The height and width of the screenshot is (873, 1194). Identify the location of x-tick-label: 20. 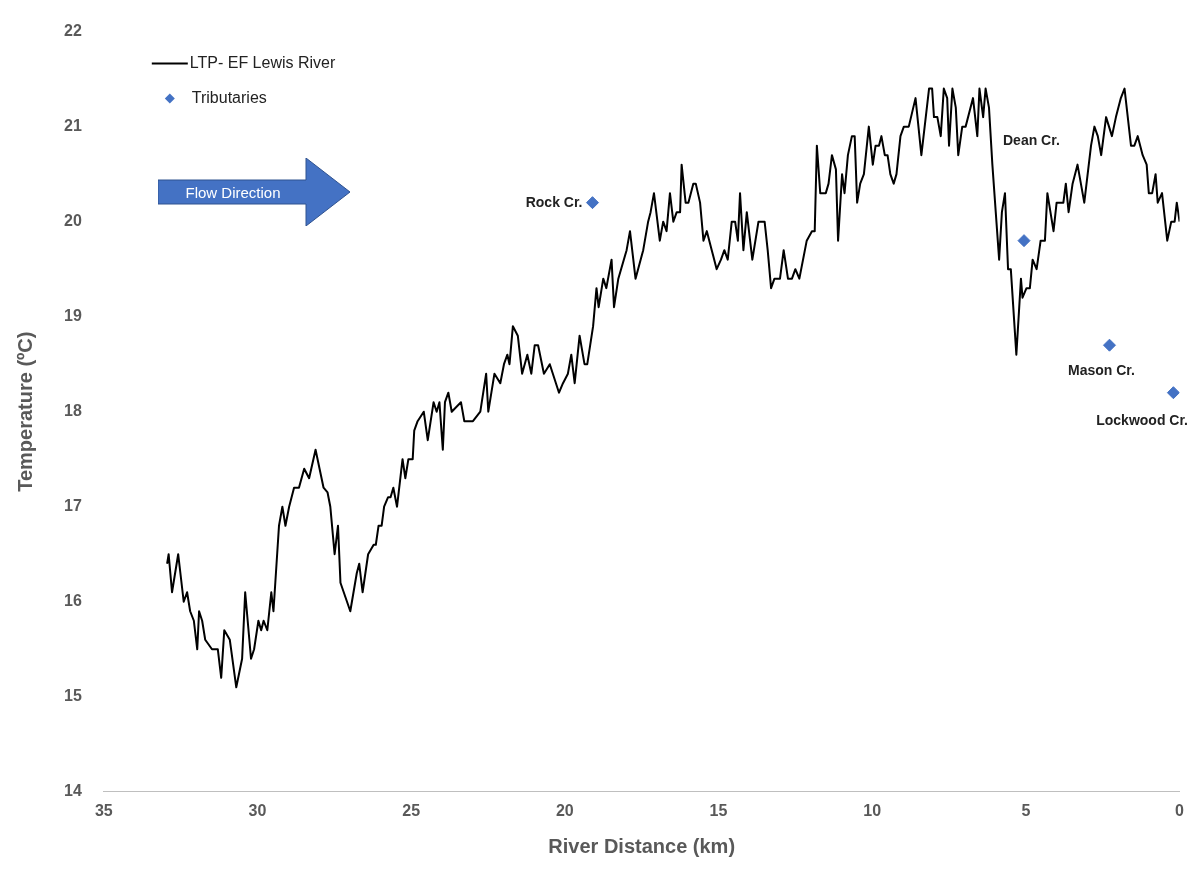
(564, 810).